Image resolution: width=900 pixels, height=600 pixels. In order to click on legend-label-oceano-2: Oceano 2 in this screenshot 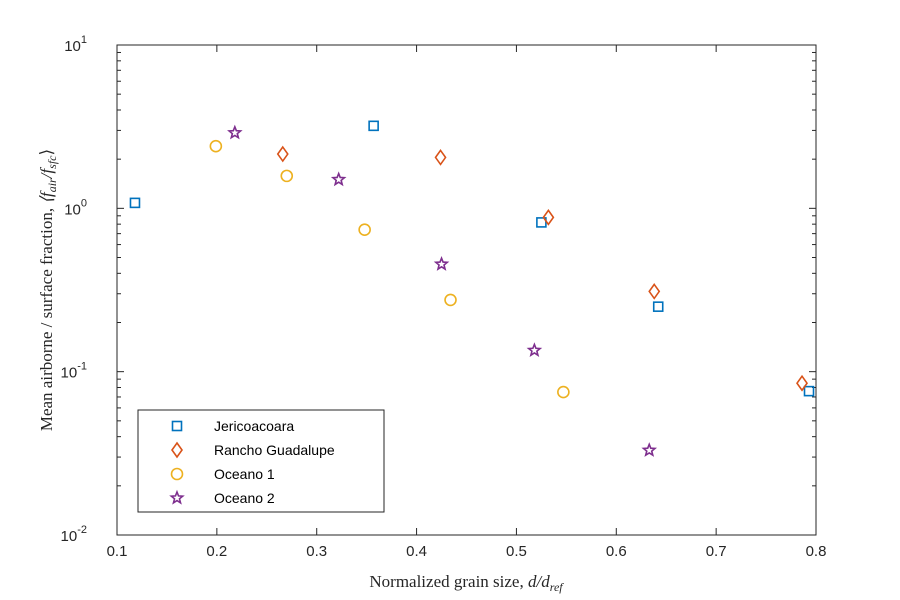, I will do `click(244, 498)`.